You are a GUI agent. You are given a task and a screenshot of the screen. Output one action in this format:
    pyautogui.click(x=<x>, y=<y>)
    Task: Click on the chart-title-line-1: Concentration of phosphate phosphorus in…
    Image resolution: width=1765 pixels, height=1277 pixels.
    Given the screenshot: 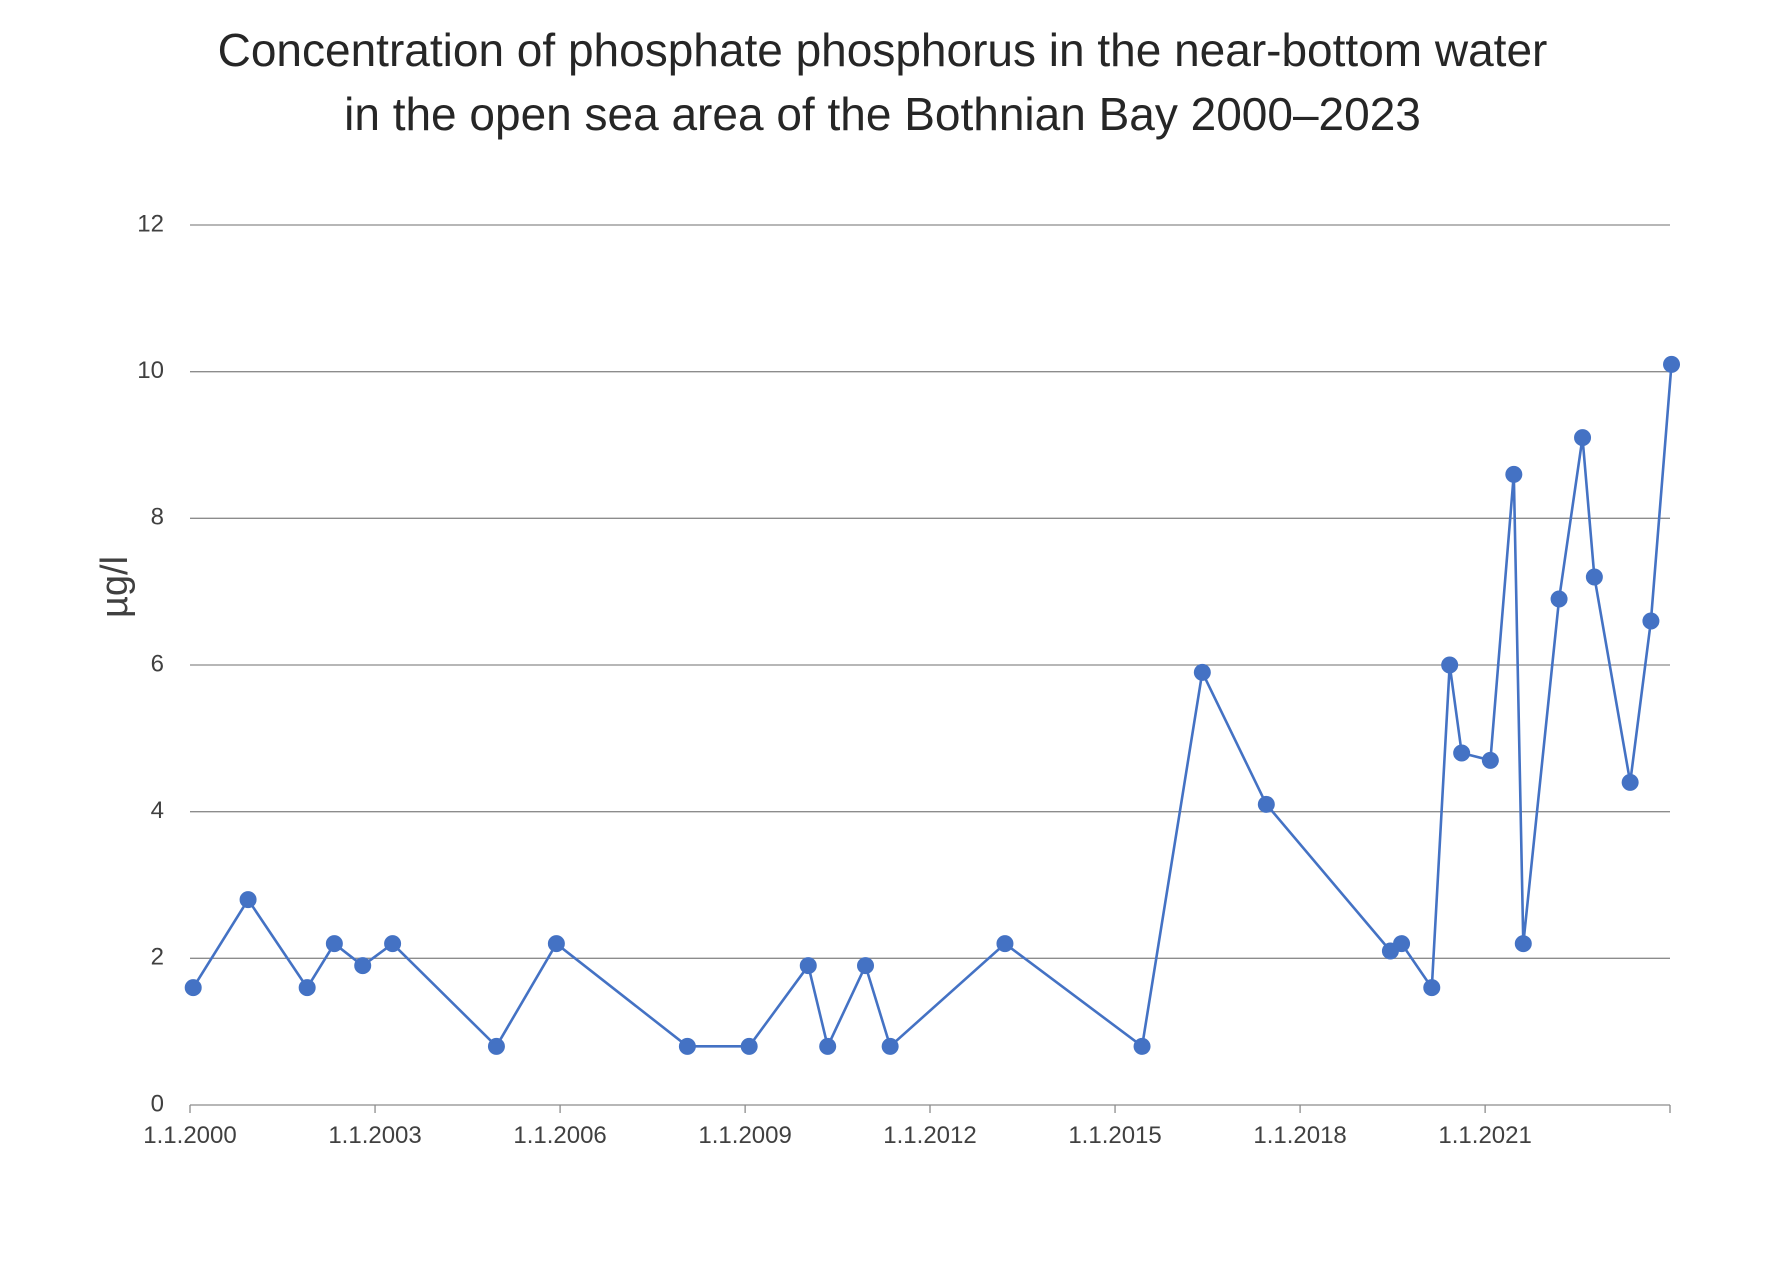 What is the action you would take?
    pyautogui.click(x=882, y=50)
    